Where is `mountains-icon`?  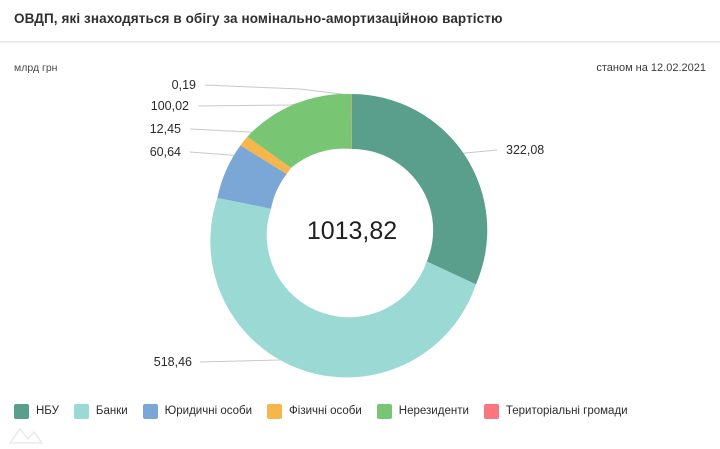 mountains-icon is located at coordinates (31, 435).